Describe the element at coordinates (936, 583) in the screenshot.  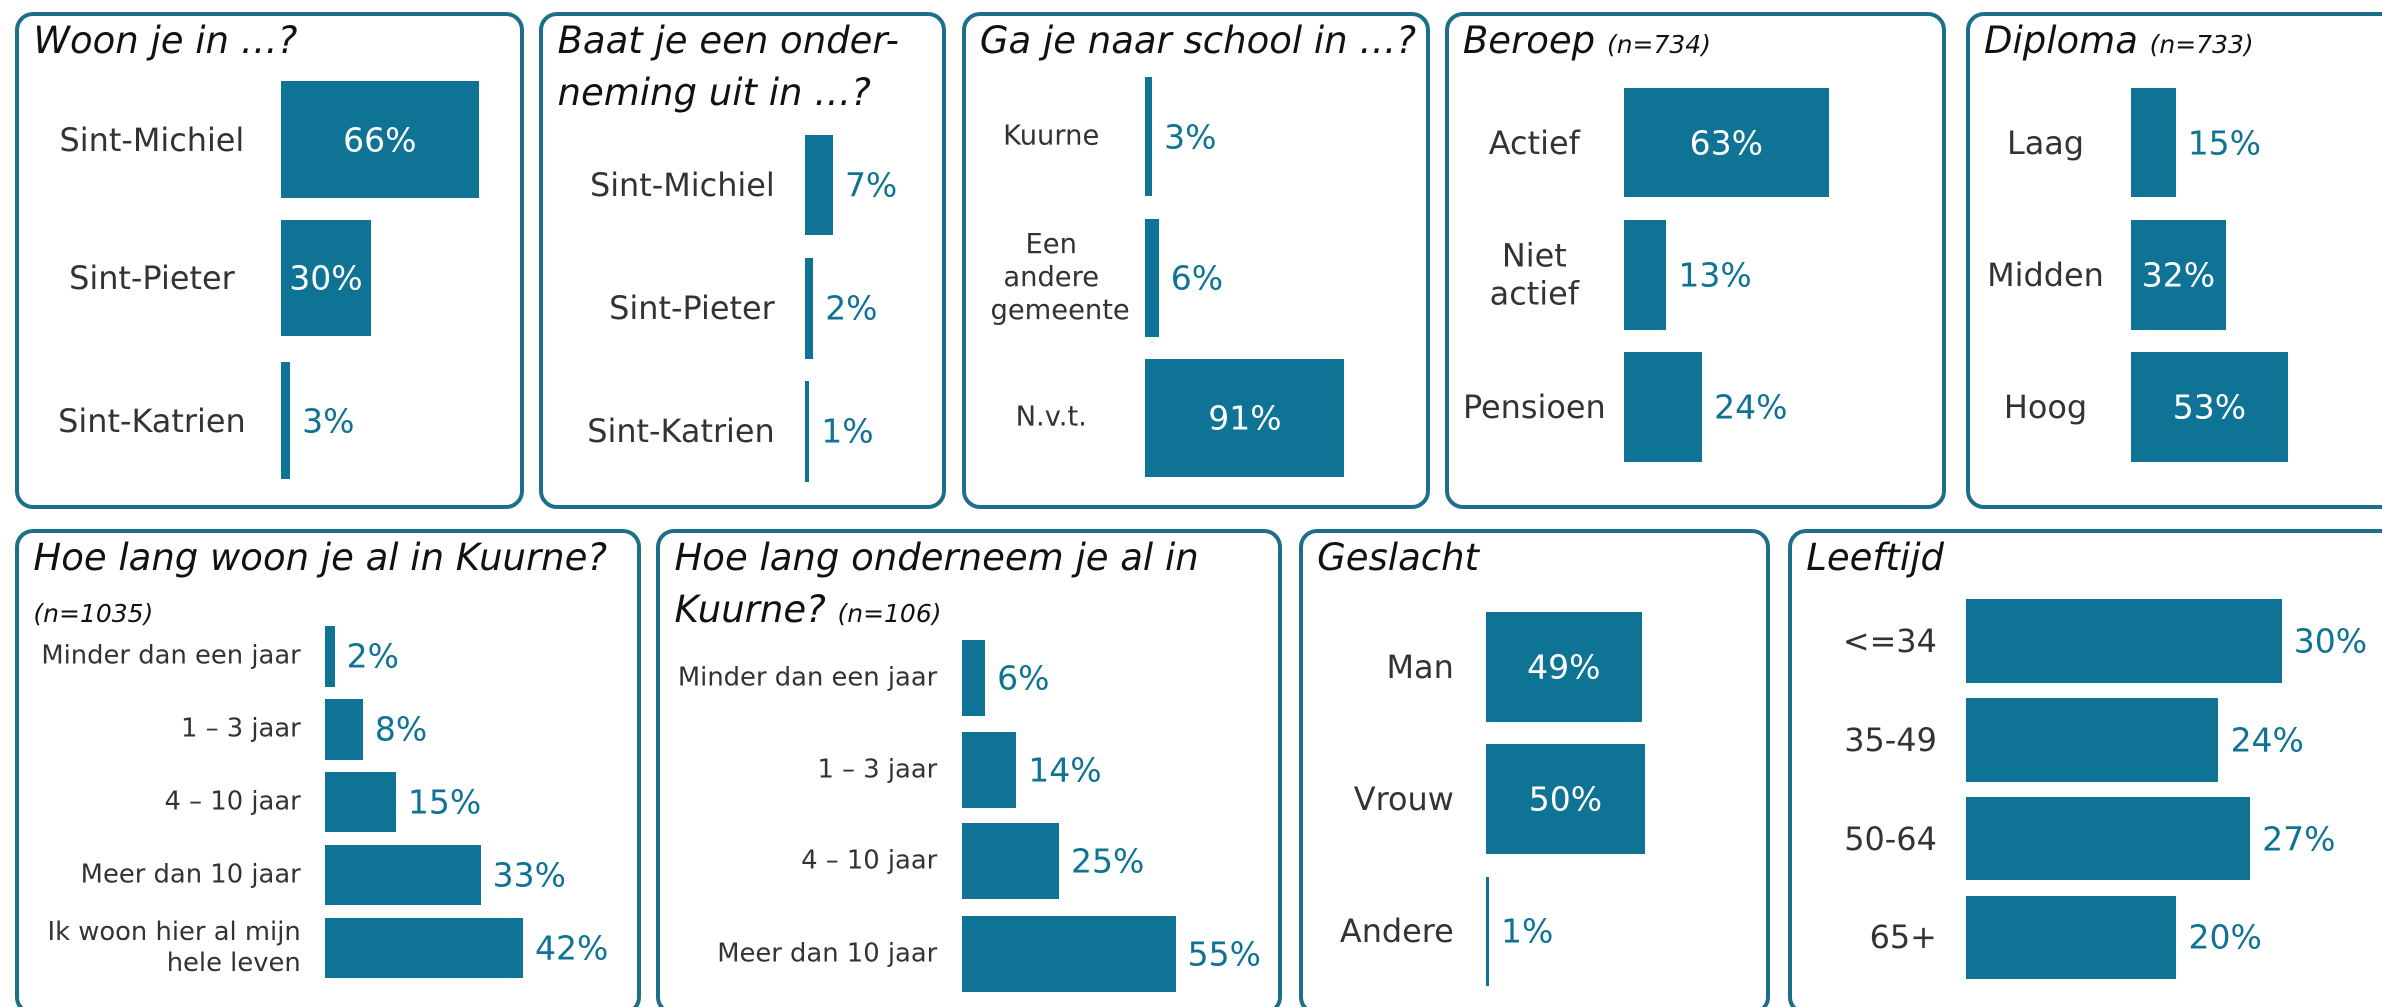
I see `title-text: Hoe lang onderneem je al in Kuurne?` at that location.